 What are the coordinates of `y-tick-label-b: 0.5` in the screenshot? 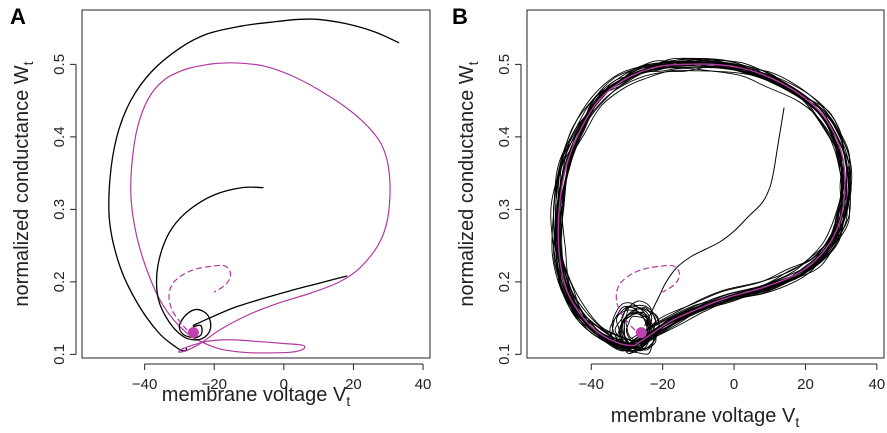 It's located at (504, 64).